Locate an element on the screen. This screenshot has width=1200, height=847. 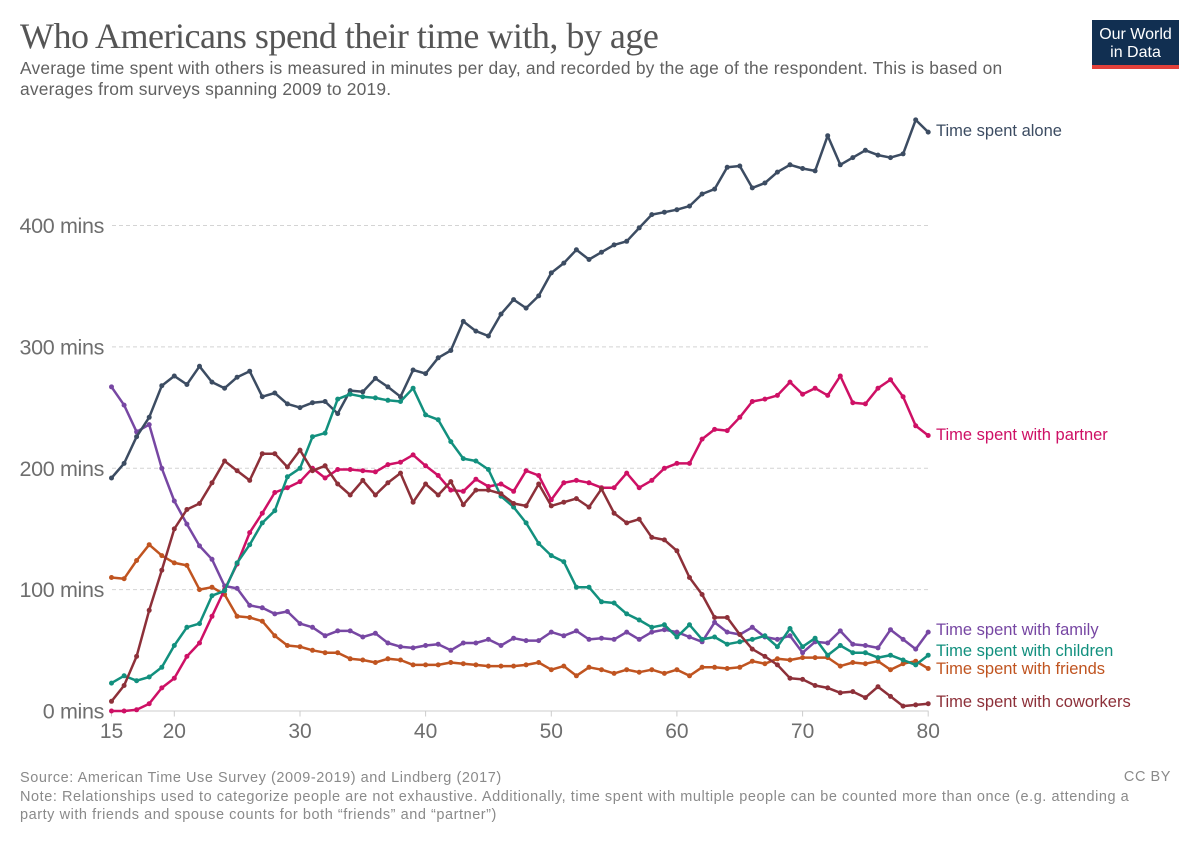
svg-text: Time spent with partner is located at coordinates (1022, 435).